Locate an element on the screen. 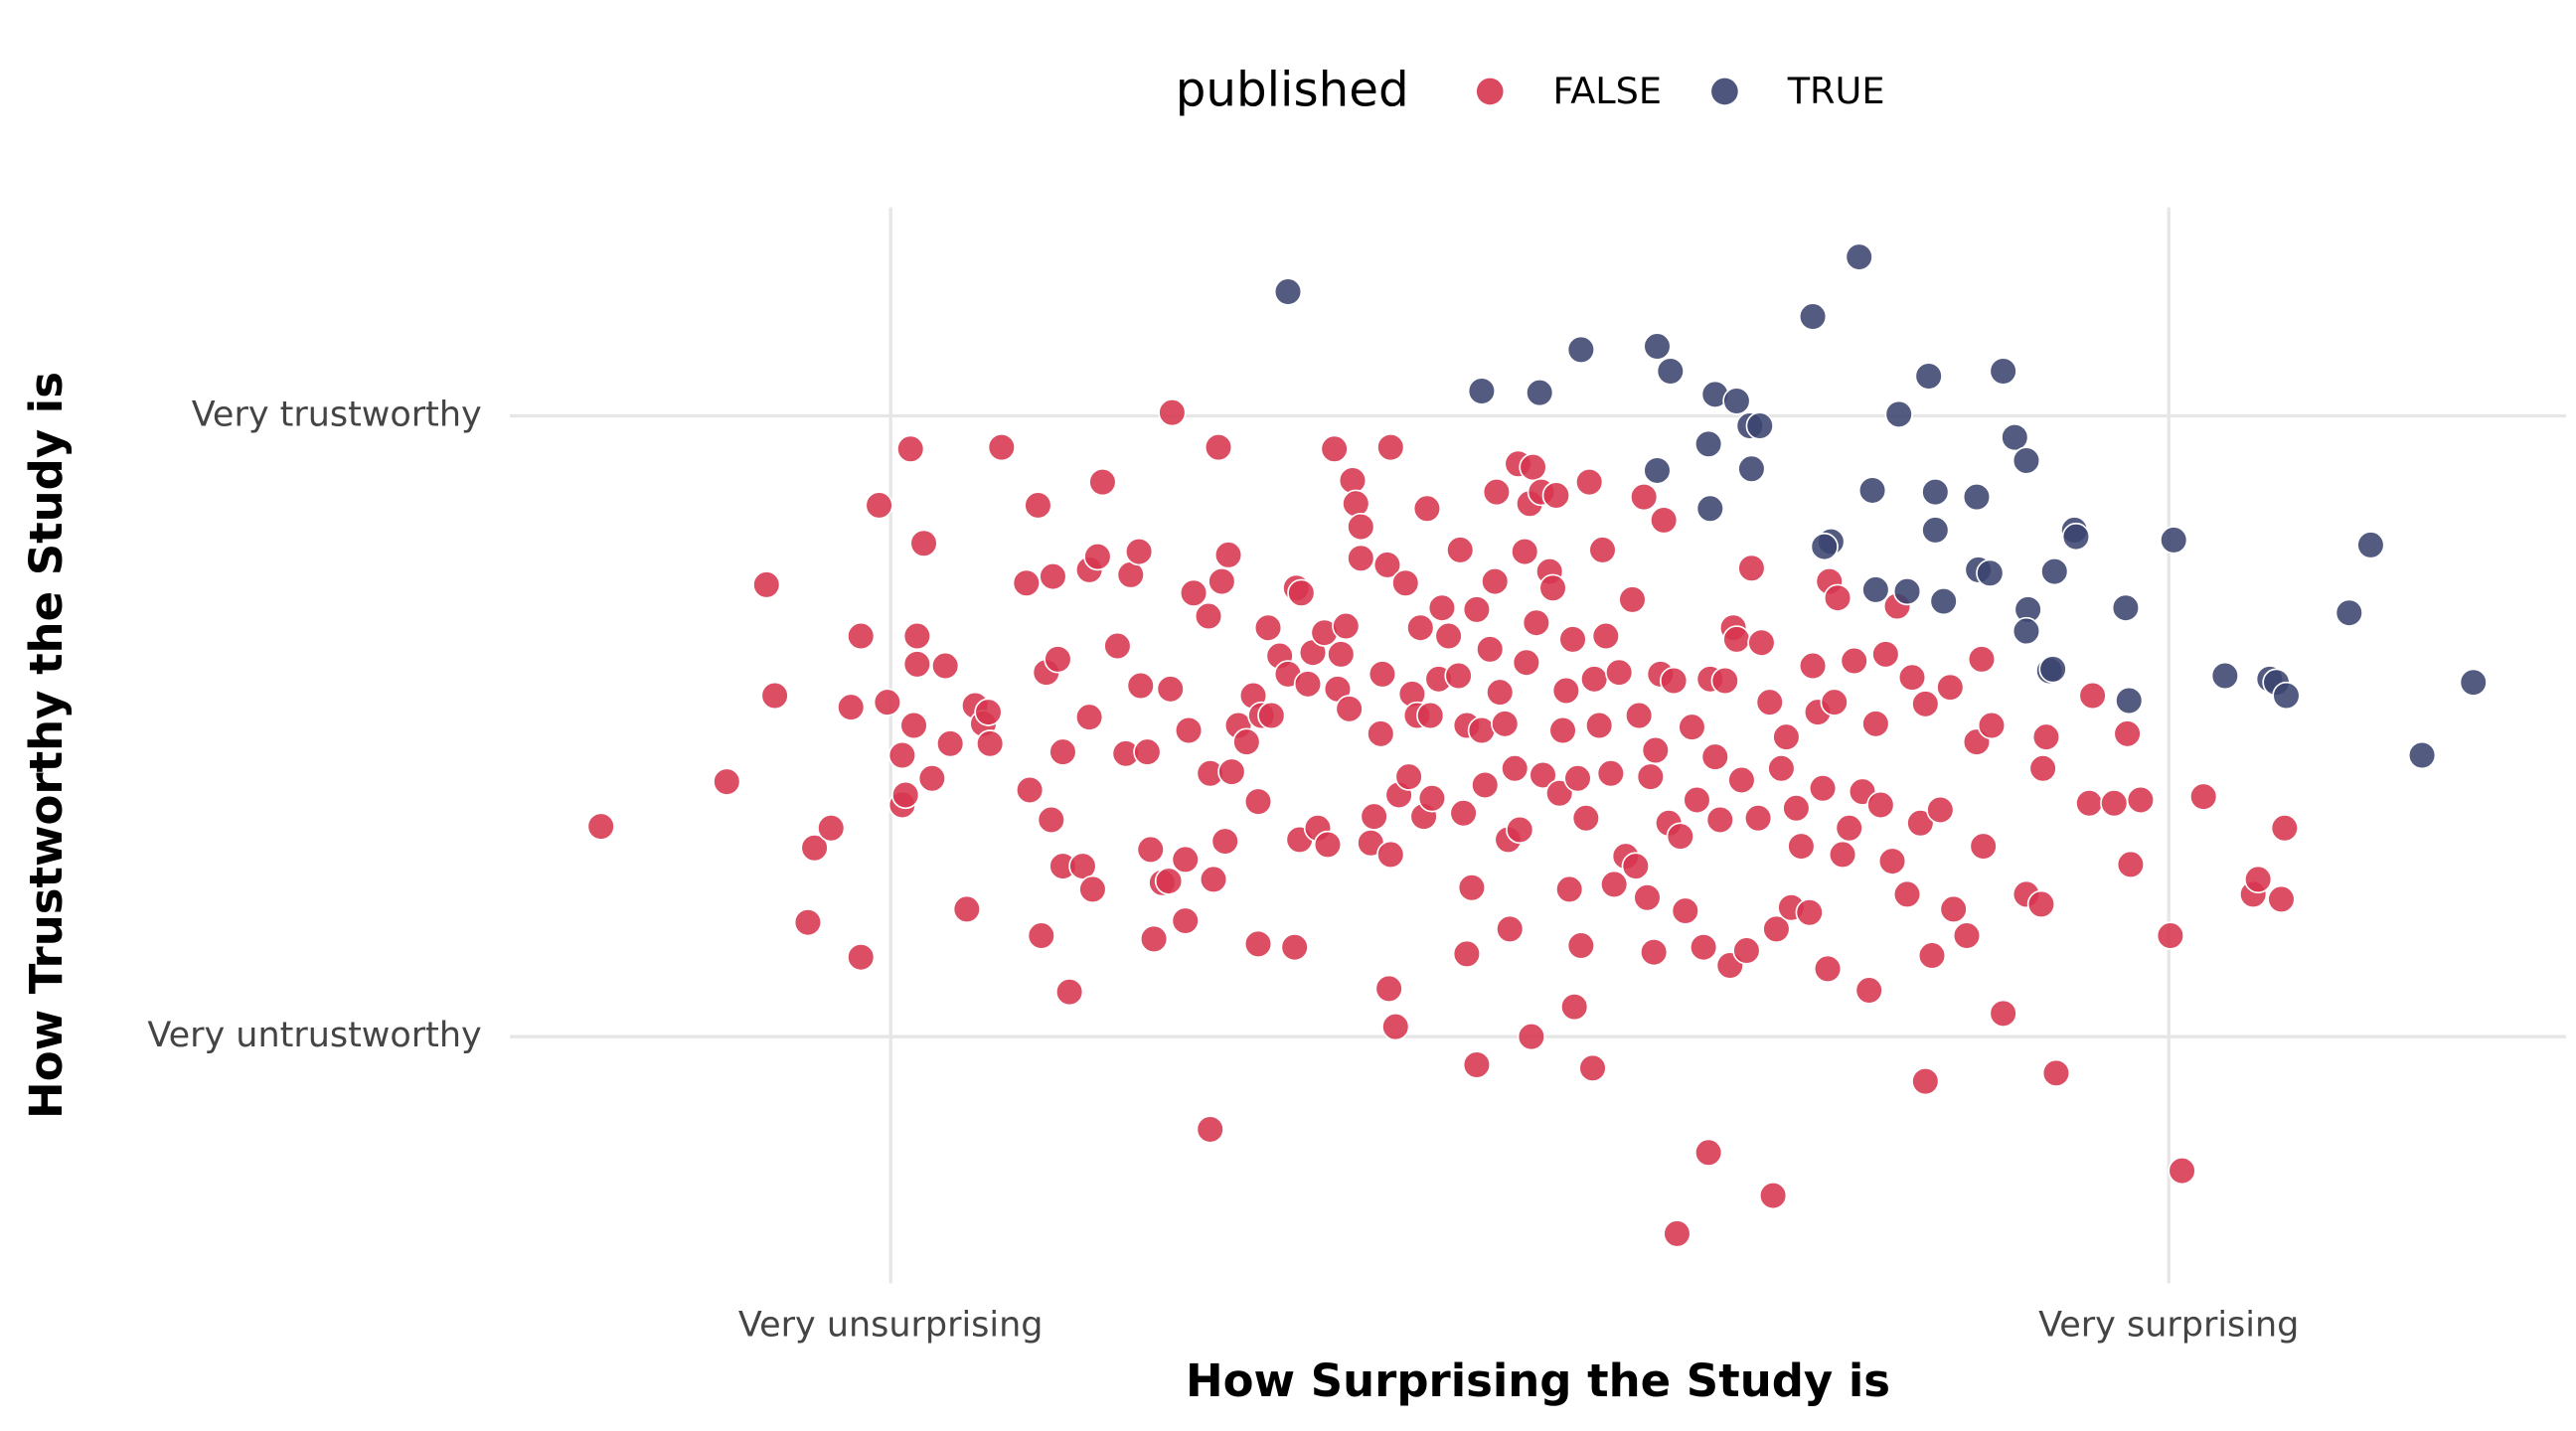 Image resolution: width=2576 pixels, height=1431 pixels. y-tick-label: Very untrustworthy is located at coordinates (314, 1035).